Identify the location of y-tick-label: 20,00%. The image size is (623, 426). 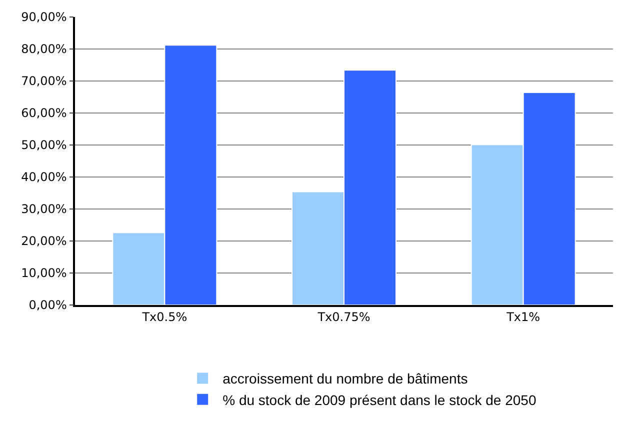
(44, 241).